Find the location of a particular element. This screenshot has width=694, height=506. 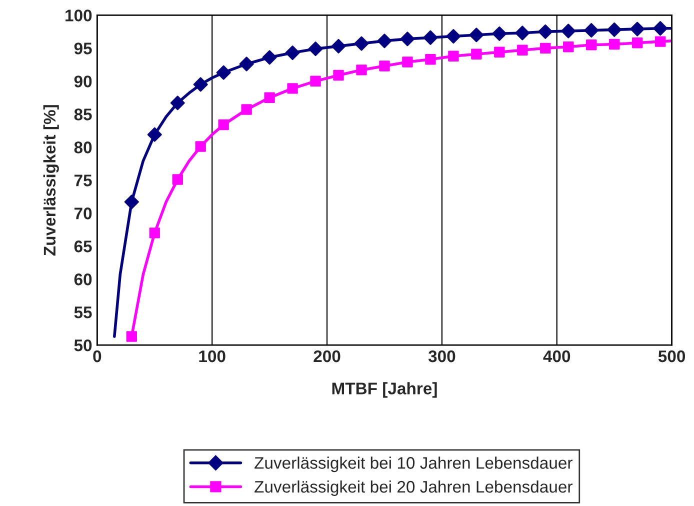

y-tick-label: 60 is located at coordinates (83, 280).